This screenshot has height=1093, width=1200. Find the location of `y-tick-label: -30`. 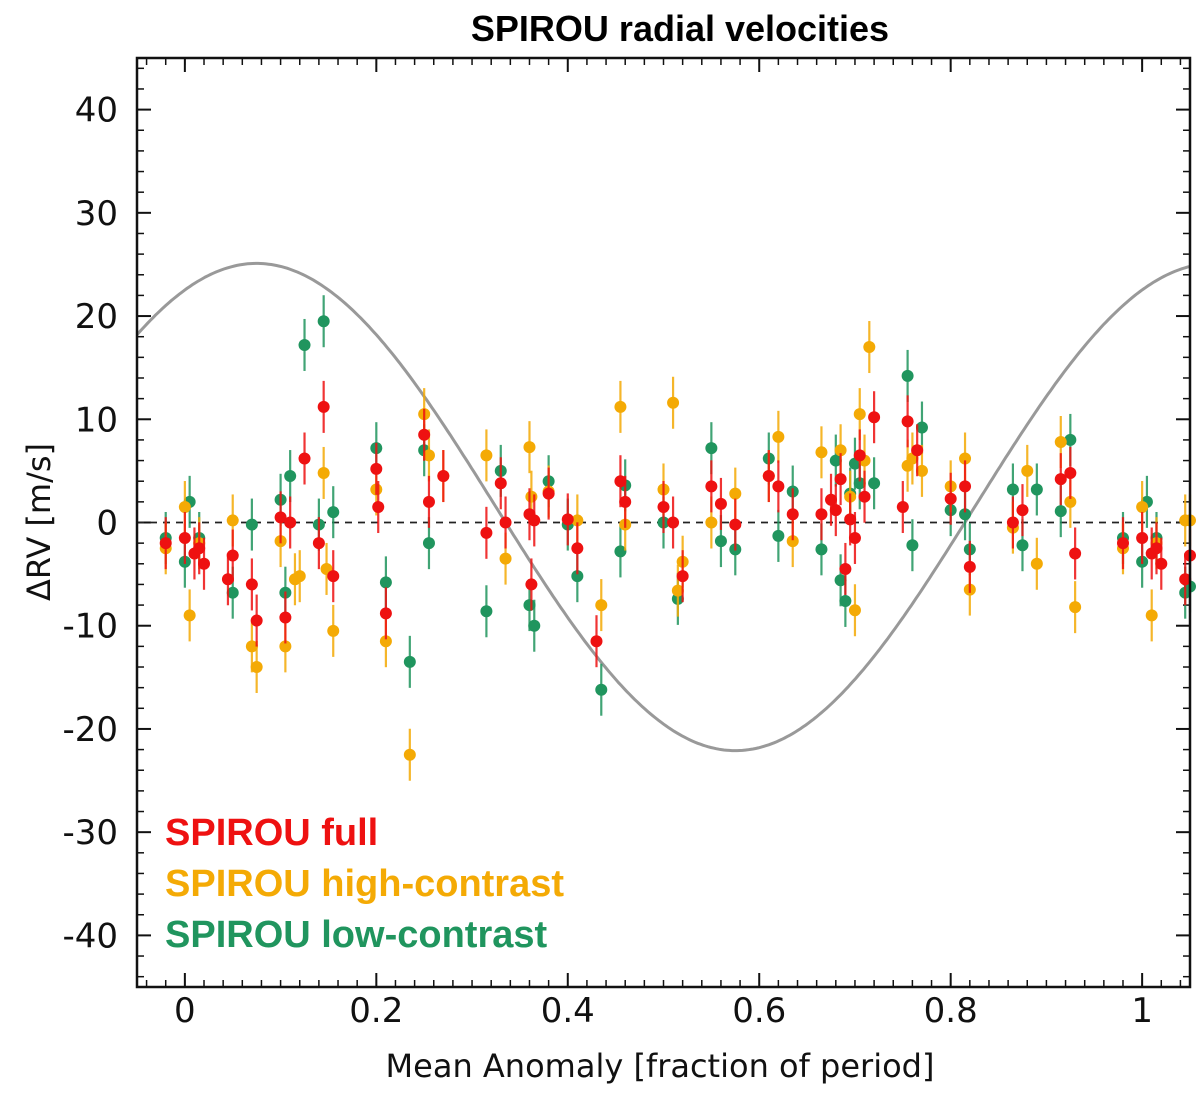

y-tick-label: -30 is located at coordinates (90, 833).